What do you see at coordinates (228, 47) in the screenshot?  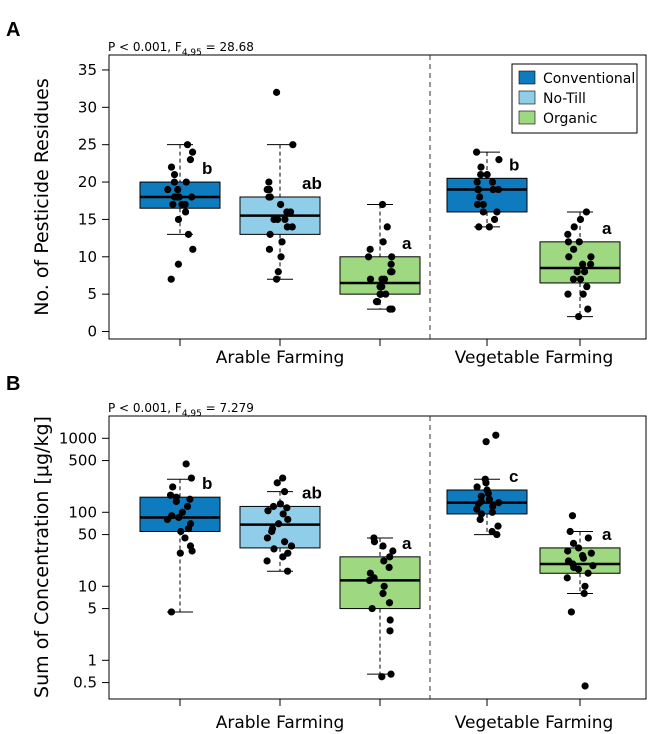 I see `stat-tail: = 28.68` at bounding box center [228, 47].